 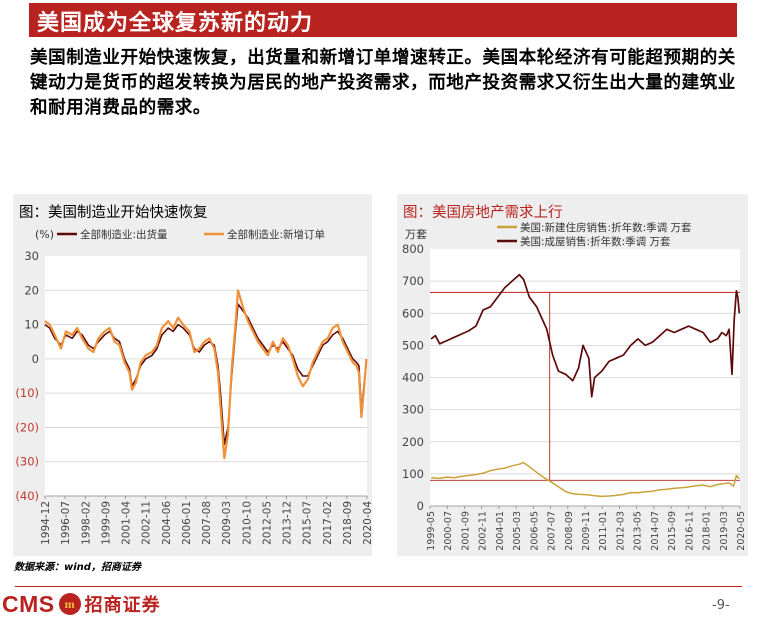 I want to click on y-tick-label: 600, so click(x=413, y=313).